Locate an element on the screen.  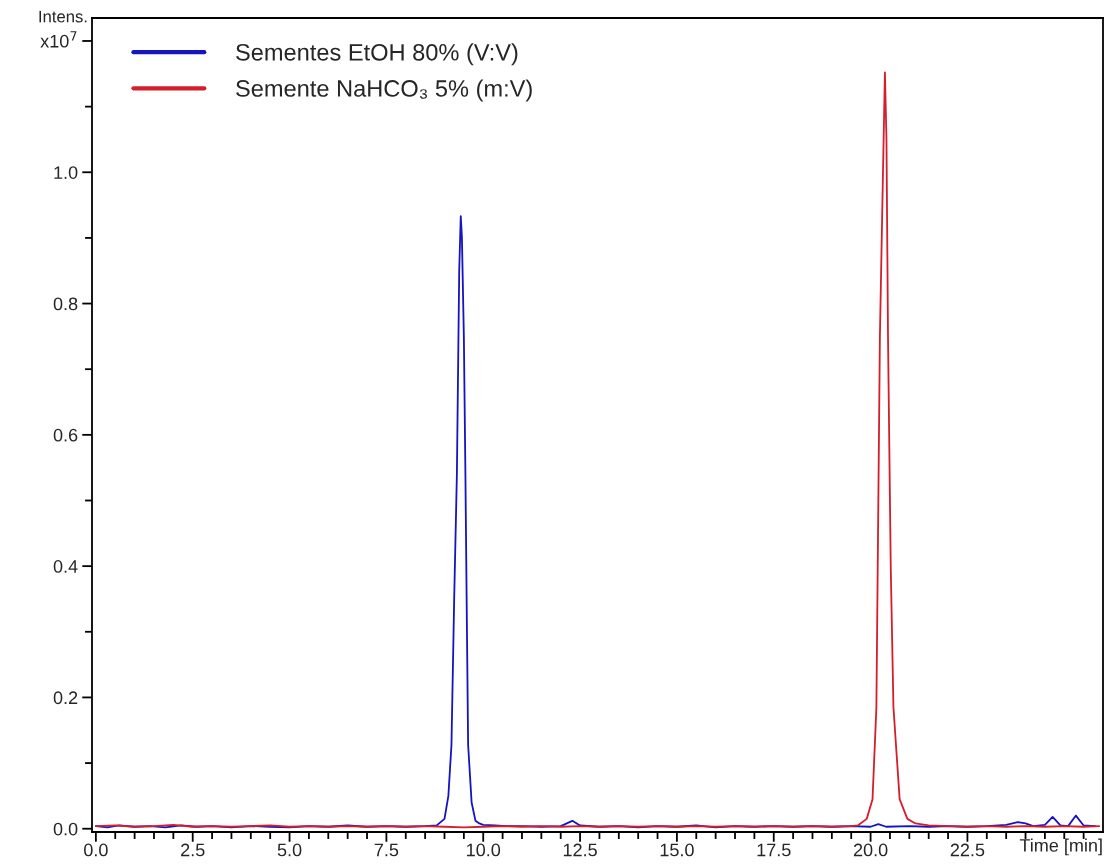
y-tick-label: 1.0 is located at coordinates (66, 172).